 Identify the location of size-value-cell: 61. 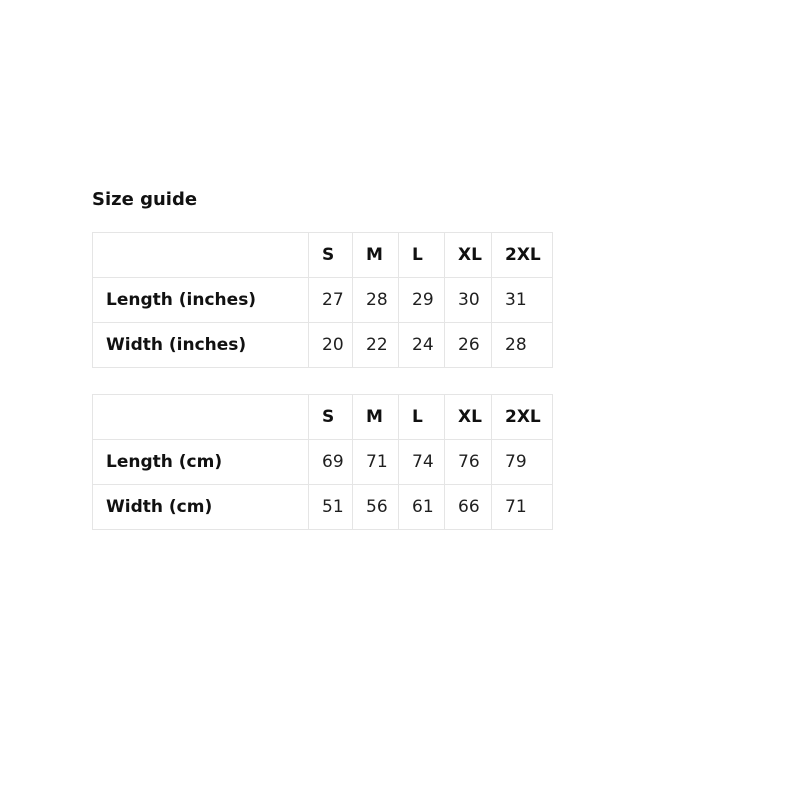
(421, 507).